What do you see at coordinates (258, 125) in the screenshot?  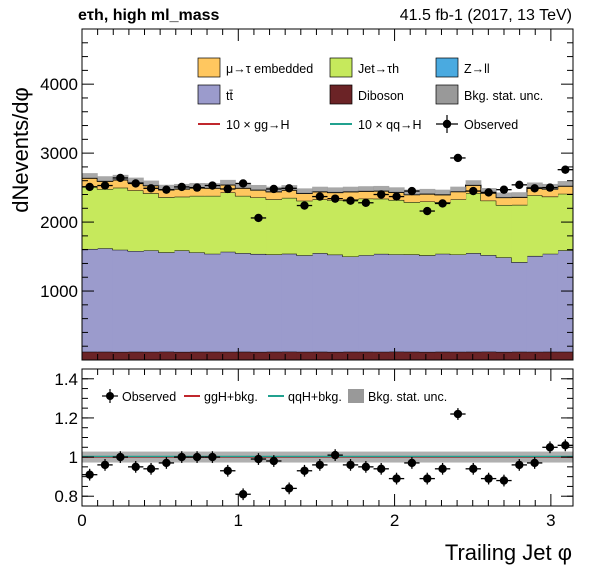 I see `legend-label-6: 10 × gg→H` at bounding box center [258, 125].